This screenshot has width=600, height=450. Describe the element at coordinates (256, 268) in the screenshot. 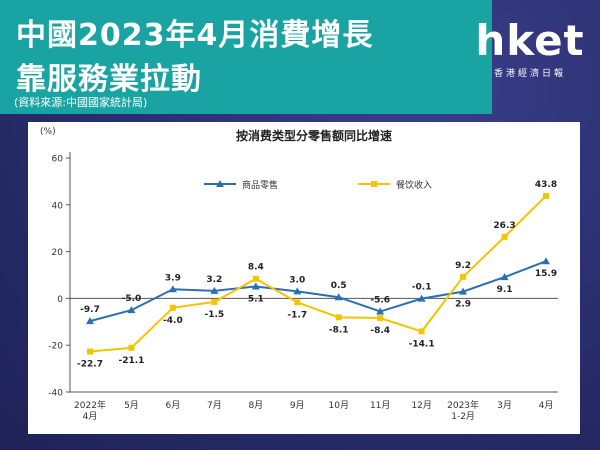

I see `data-label: 8.4` at that location.